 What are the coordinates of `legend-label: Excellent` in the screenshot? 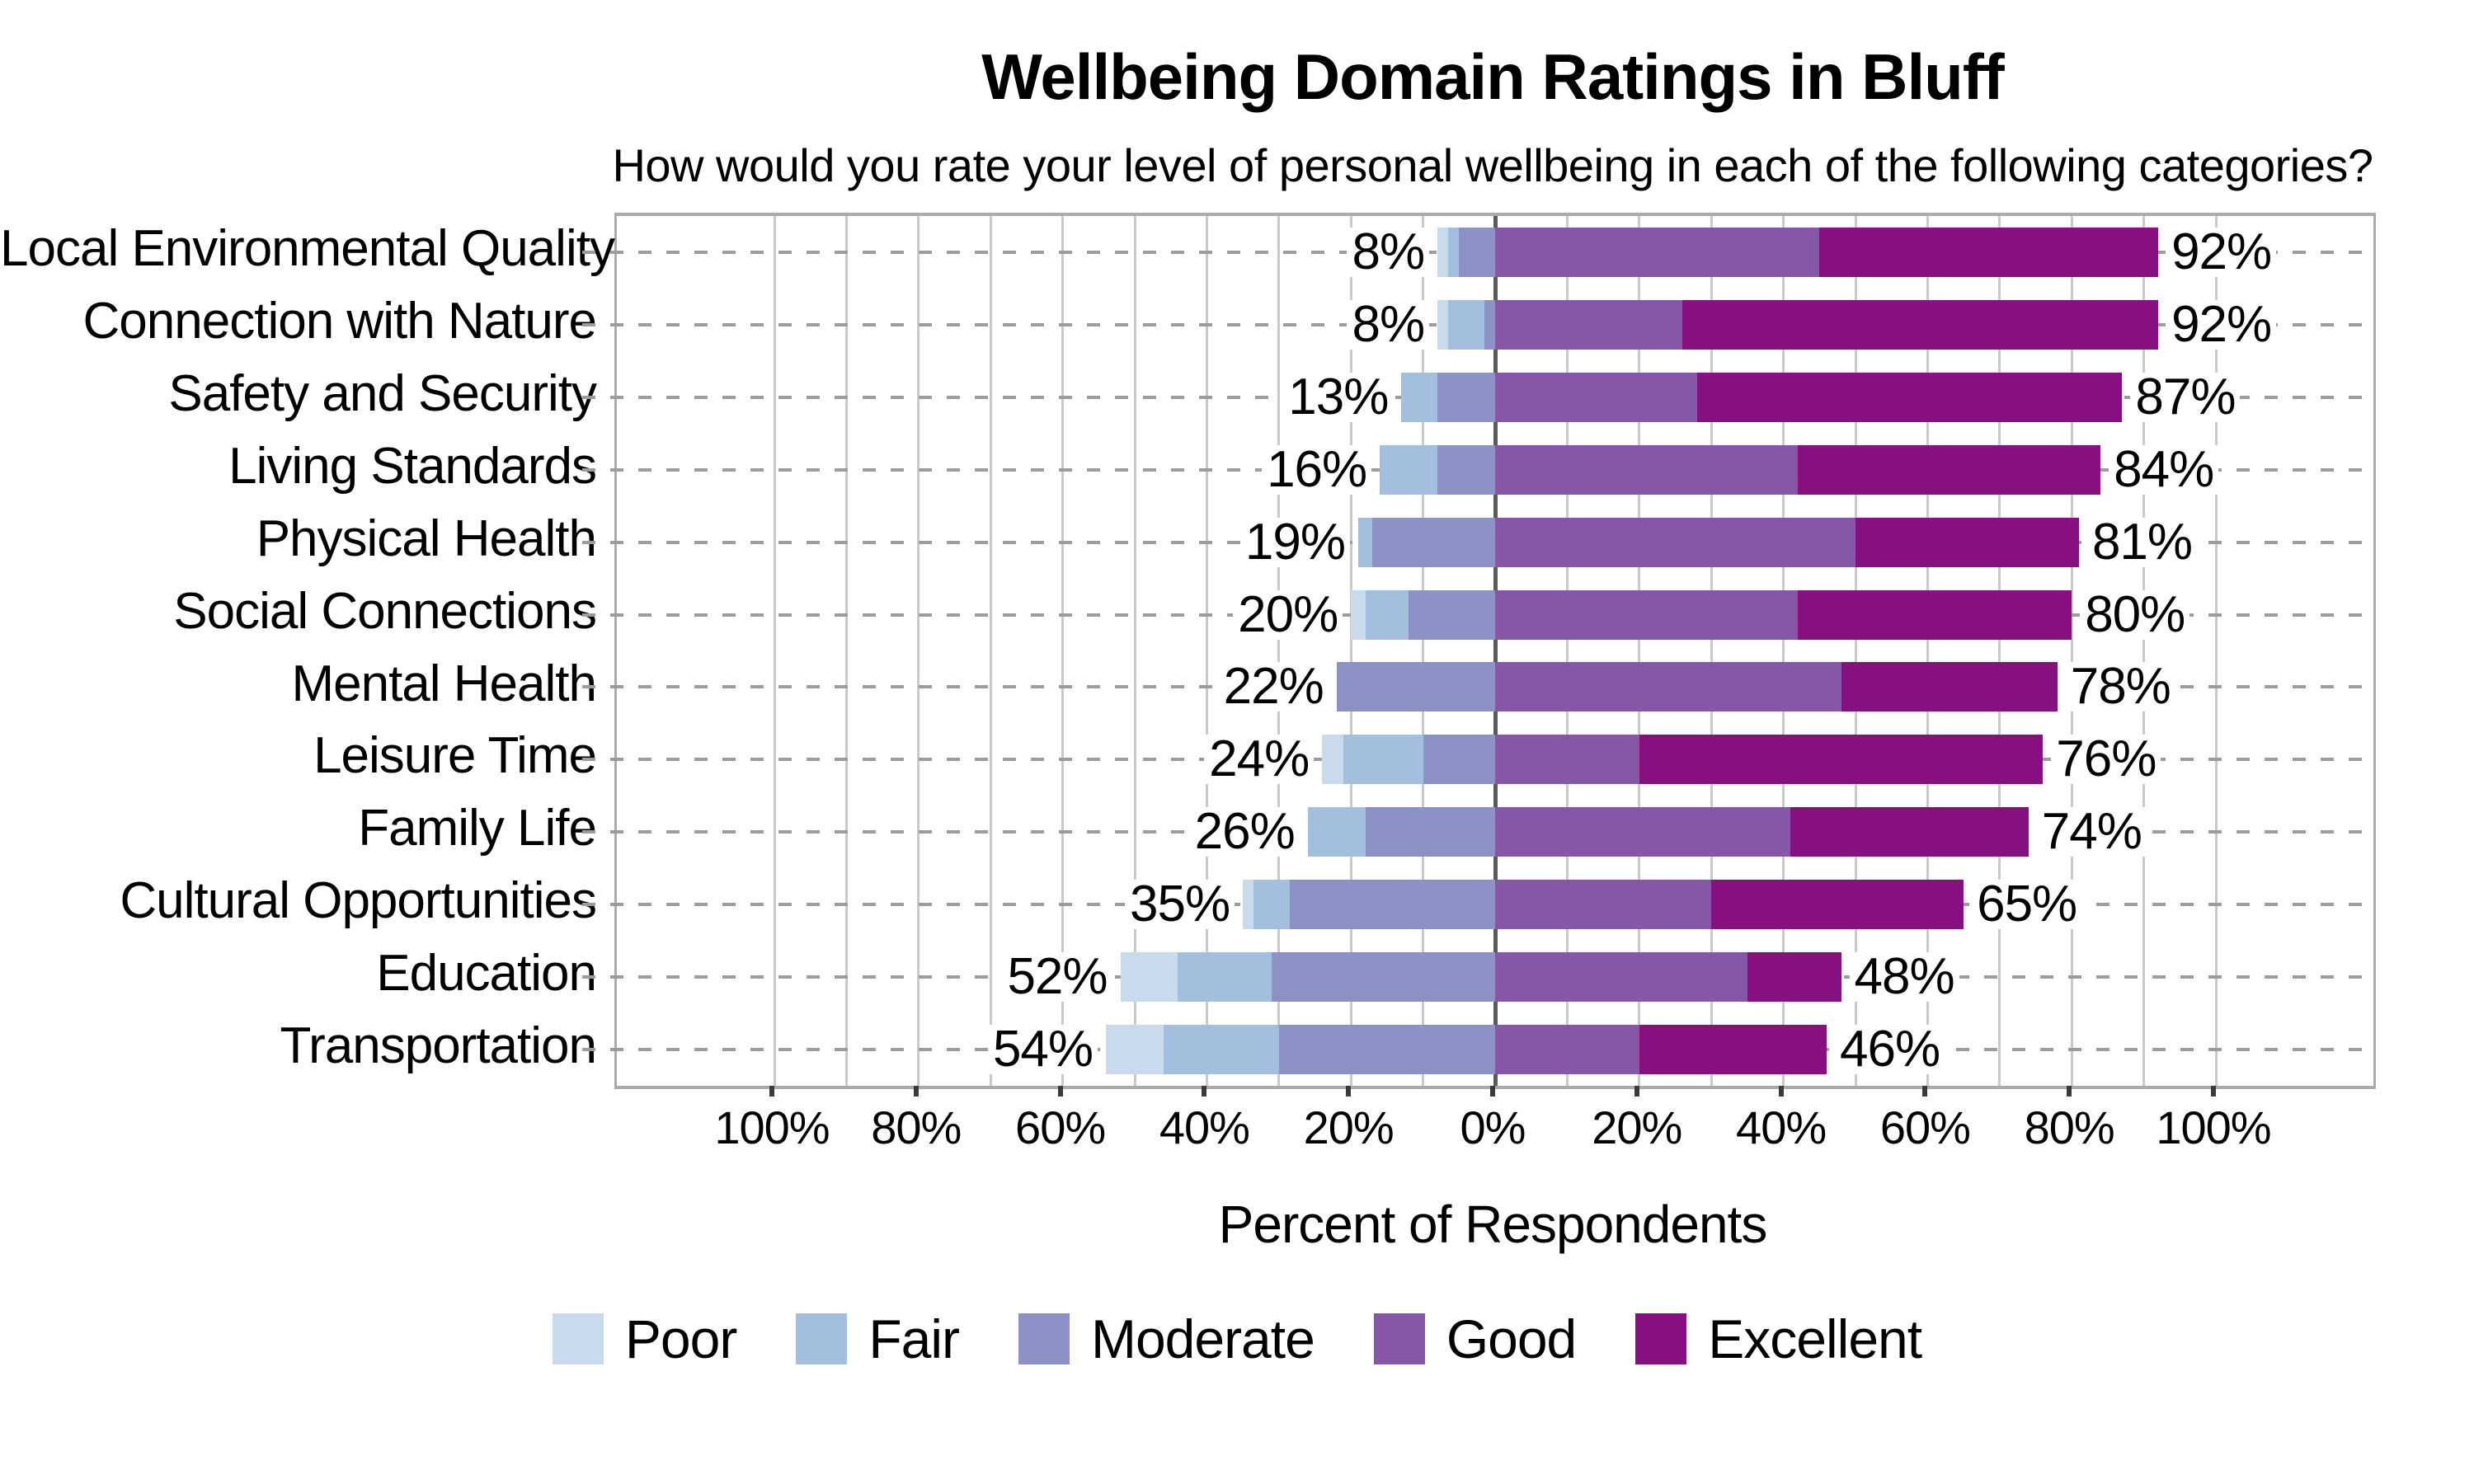 It's located at (1815, 1338).